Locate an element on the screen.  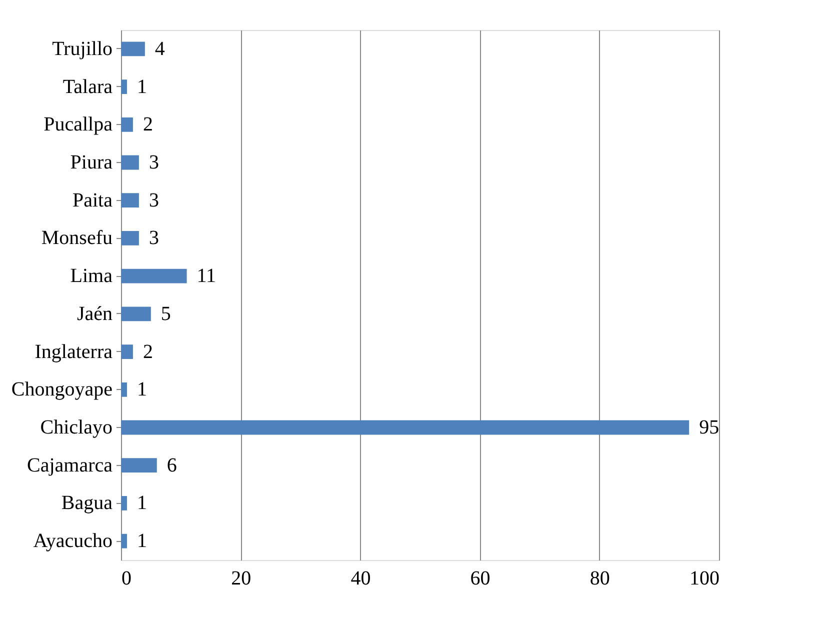
y-tick-label: Monsefu is located at coordinates (76, 238).